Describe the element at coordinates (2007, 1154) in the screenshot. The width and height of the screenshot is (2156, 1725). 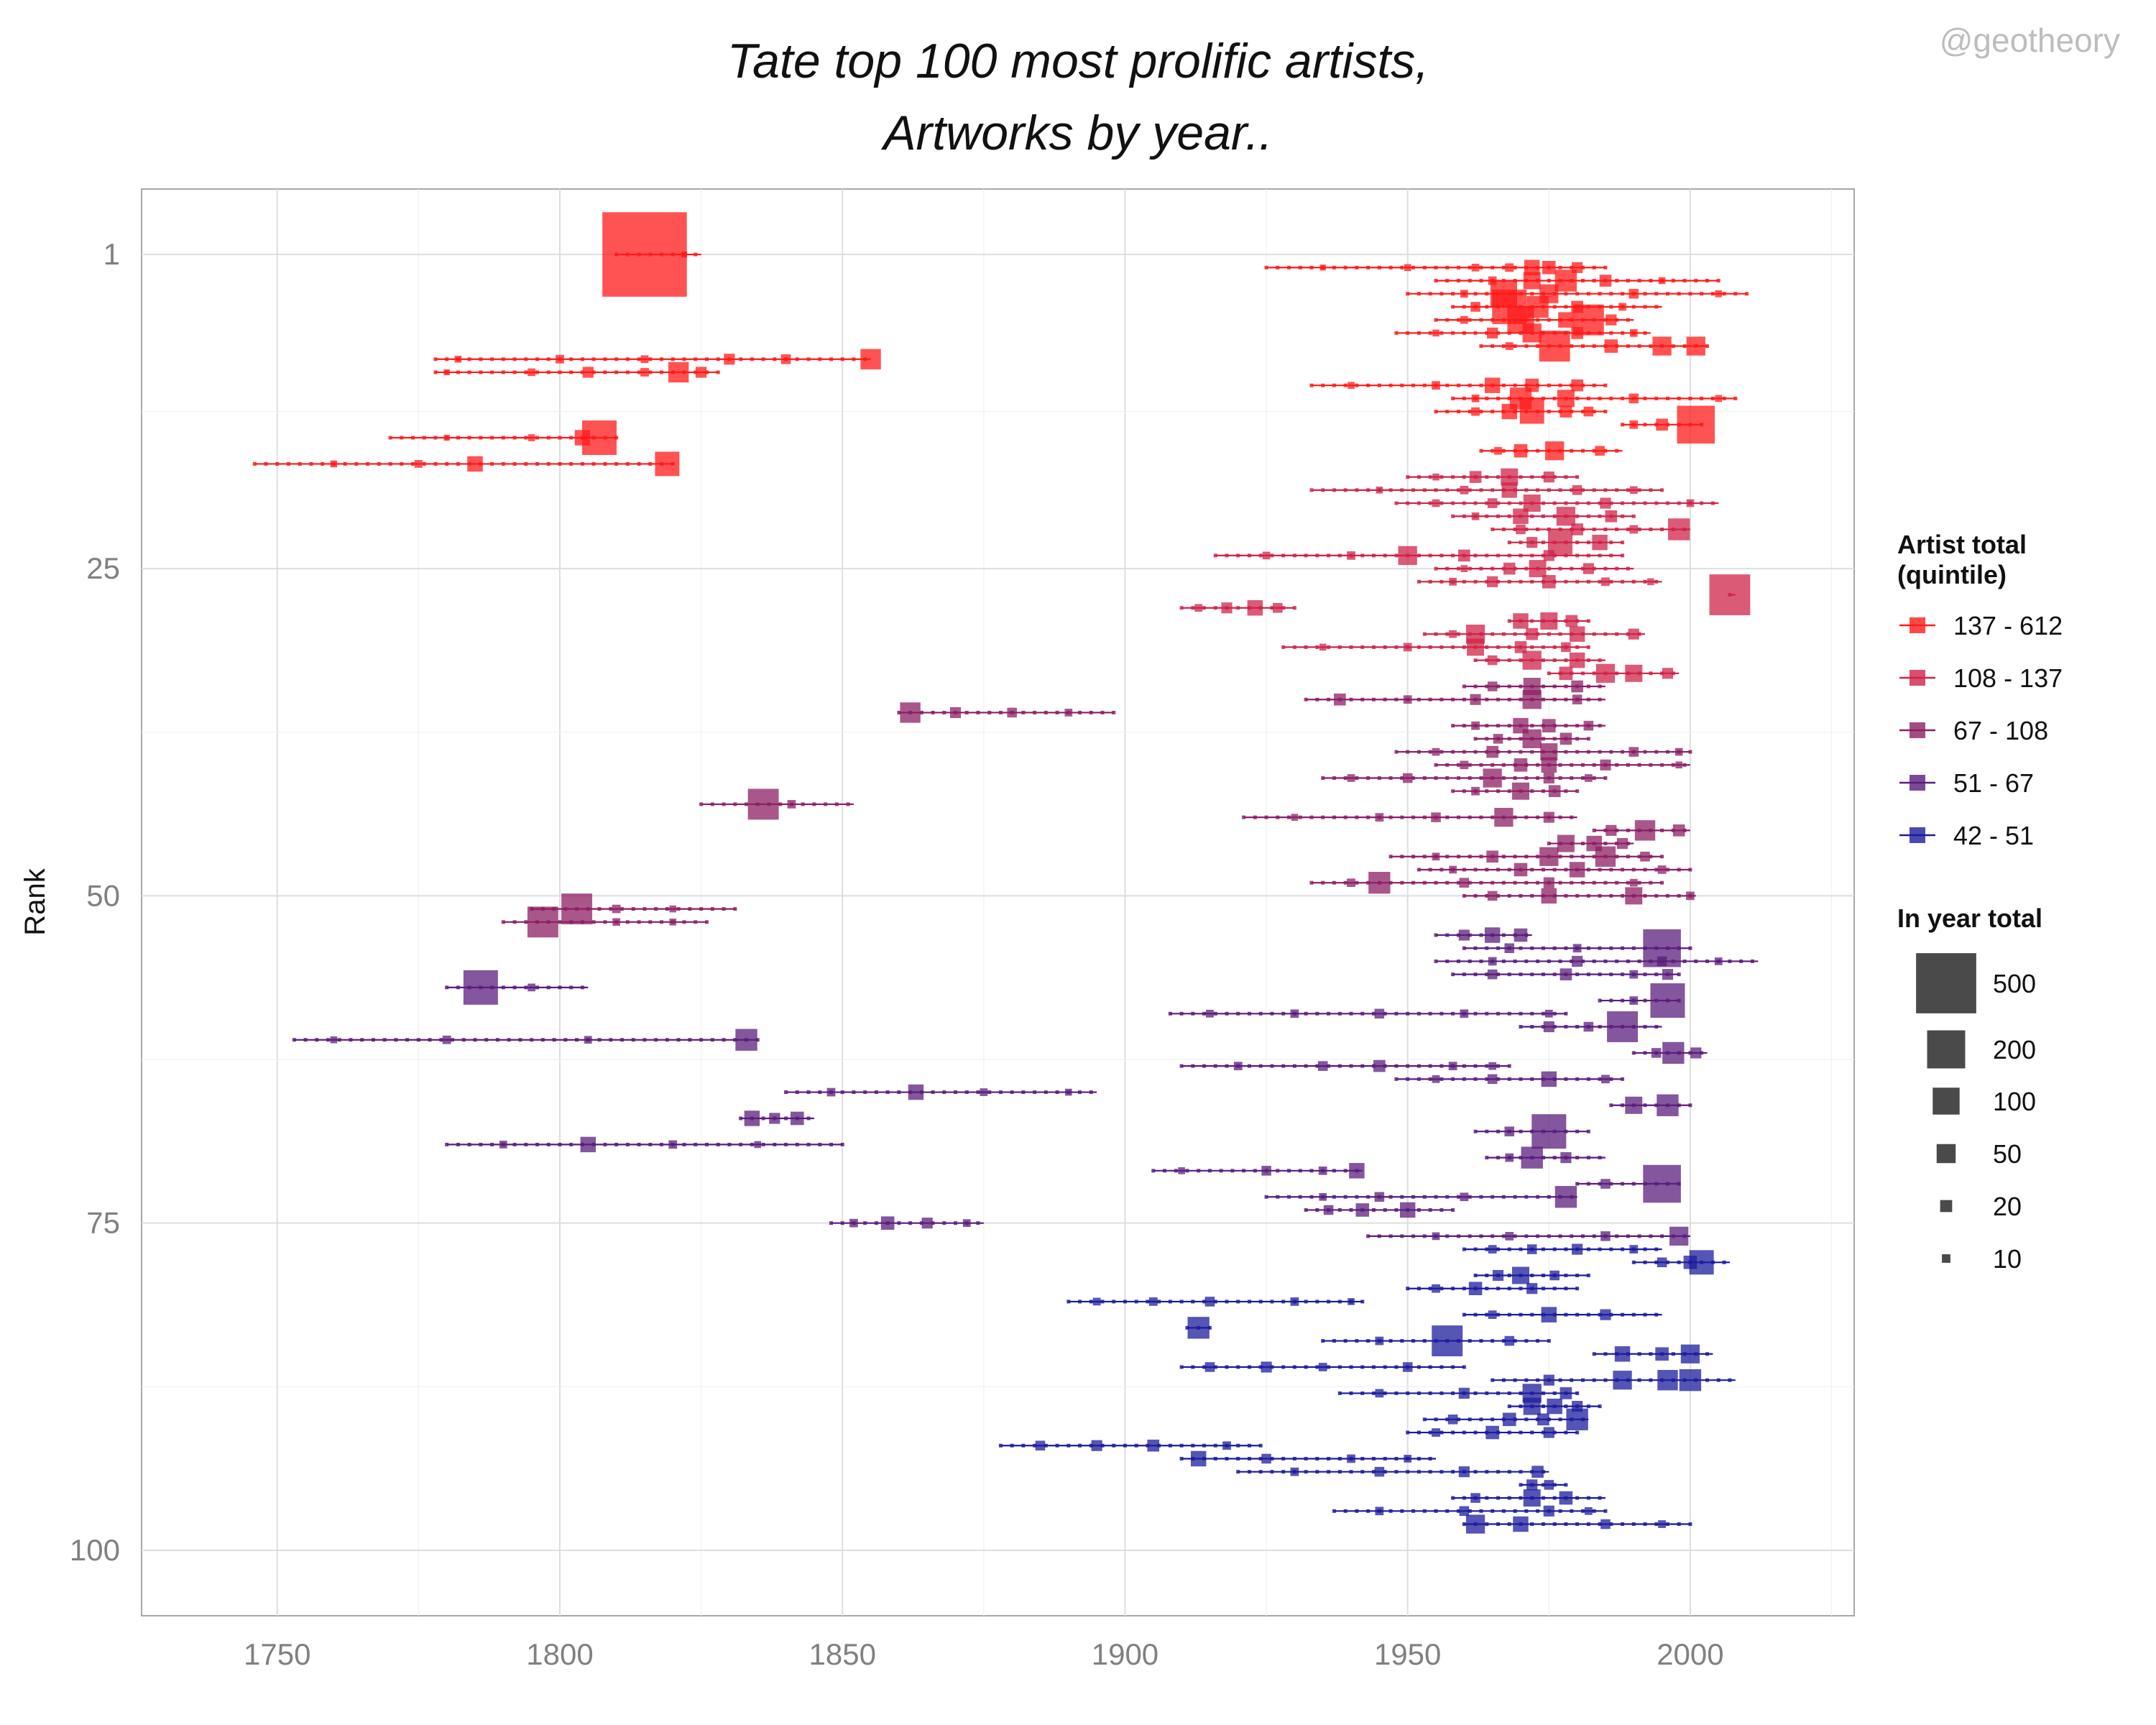
I see `size-legend-label: 50` at that location.